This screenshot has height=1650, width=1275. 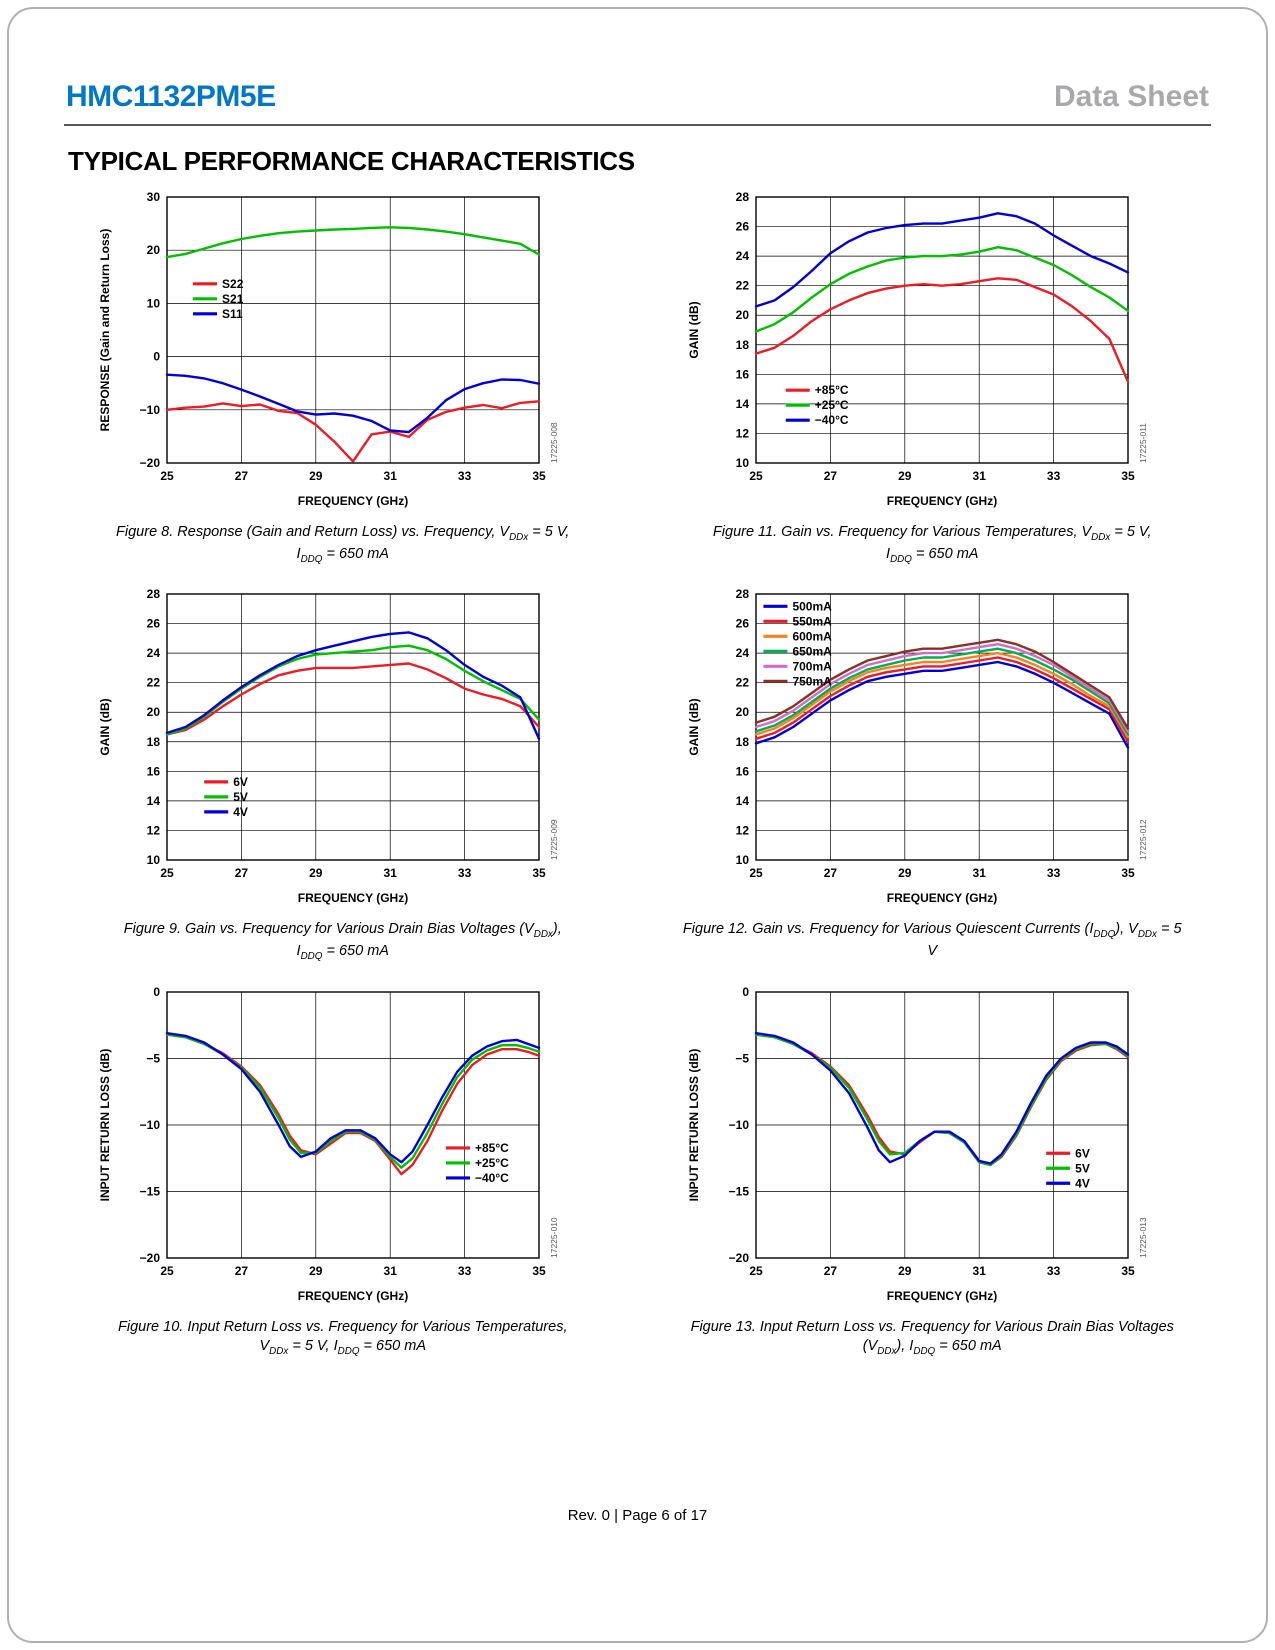 I want to click on svg-text: 17225-012, so click(x=1143, y=839).